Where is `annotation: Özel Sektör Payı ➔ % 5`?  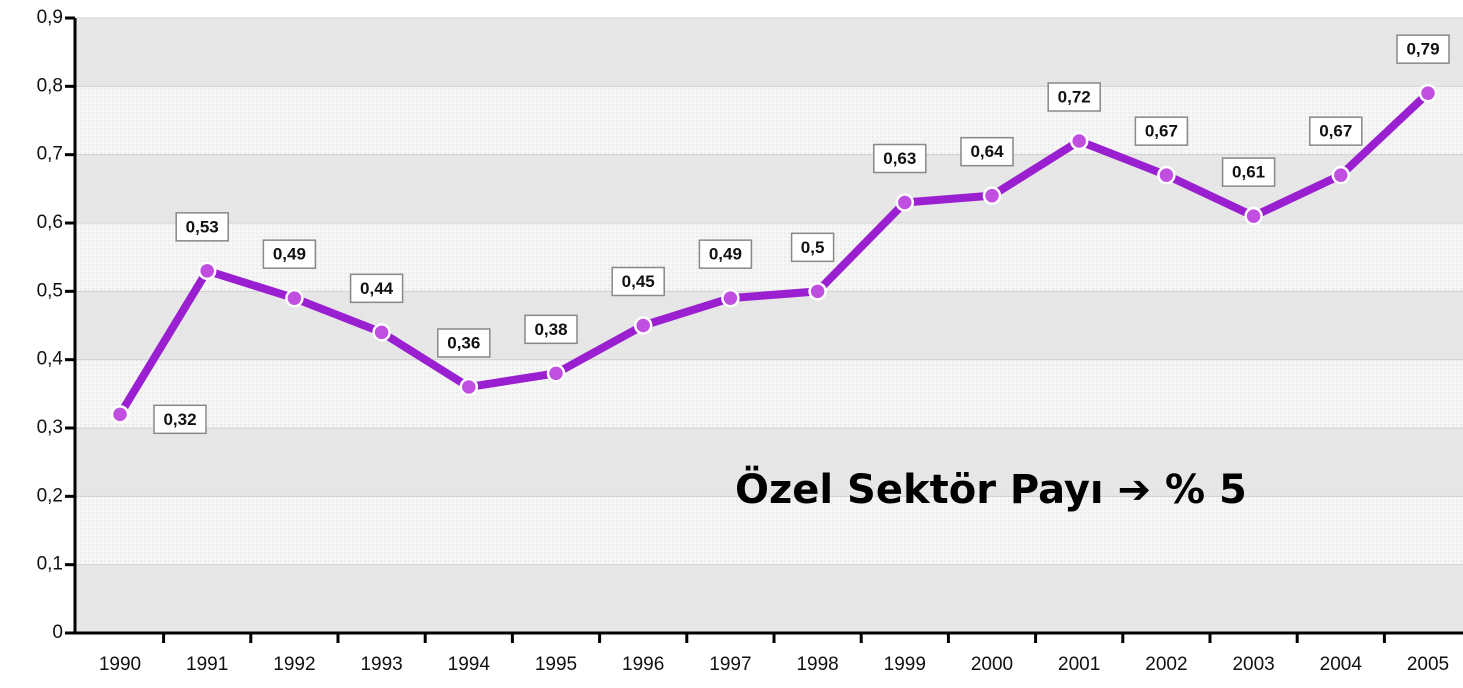 annotation: Özel Sektör Payı ➔ % 5 is located at coordinates (991, 489).